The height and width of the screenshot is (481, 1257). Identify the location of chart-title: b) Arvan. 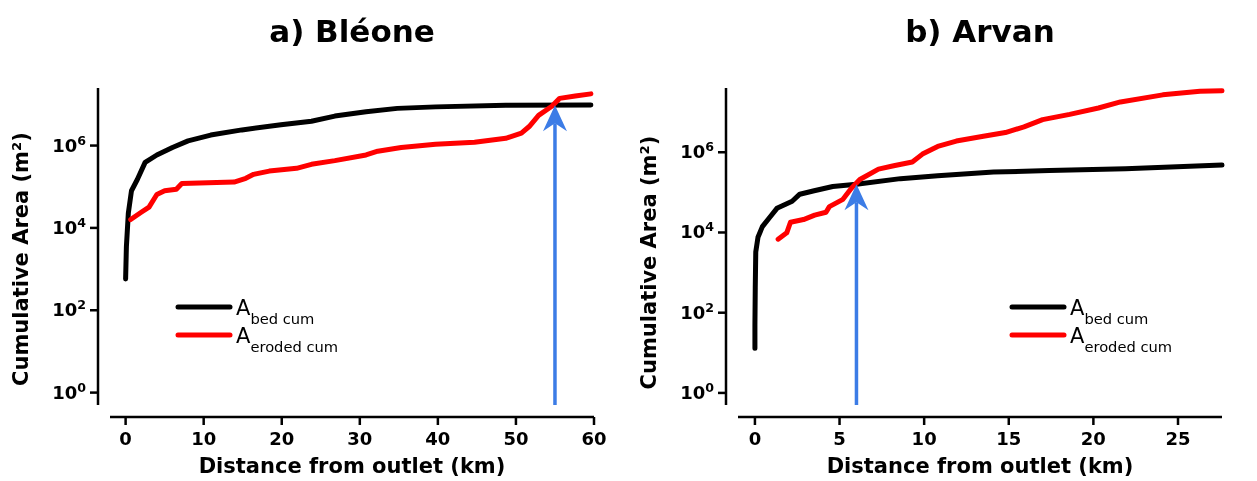
(980, 31).